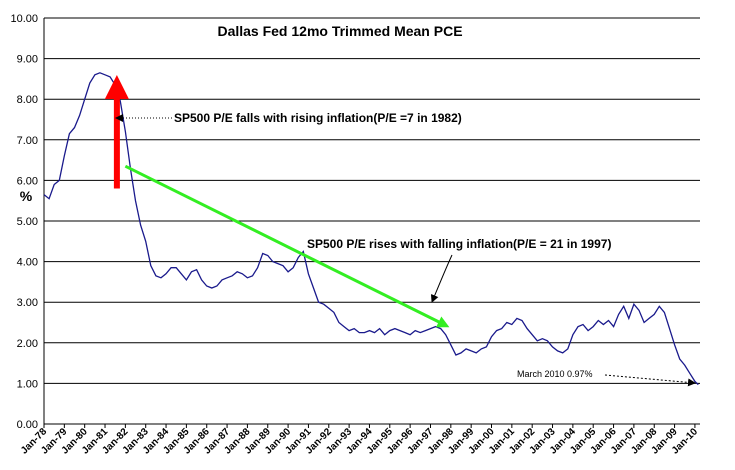 This screenshot has width=735, height=470. Describe the element at coordinates (27, 100) in the screenshot. I see `y-tick-label: 8.00` at that location.